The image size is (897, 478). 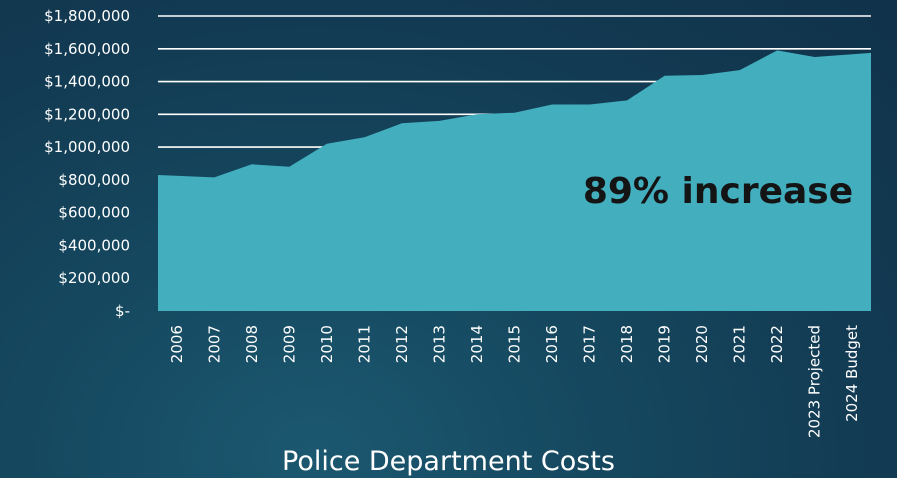 I want to click on chart-title: Police Department Costs, so click(x=448, y=461).